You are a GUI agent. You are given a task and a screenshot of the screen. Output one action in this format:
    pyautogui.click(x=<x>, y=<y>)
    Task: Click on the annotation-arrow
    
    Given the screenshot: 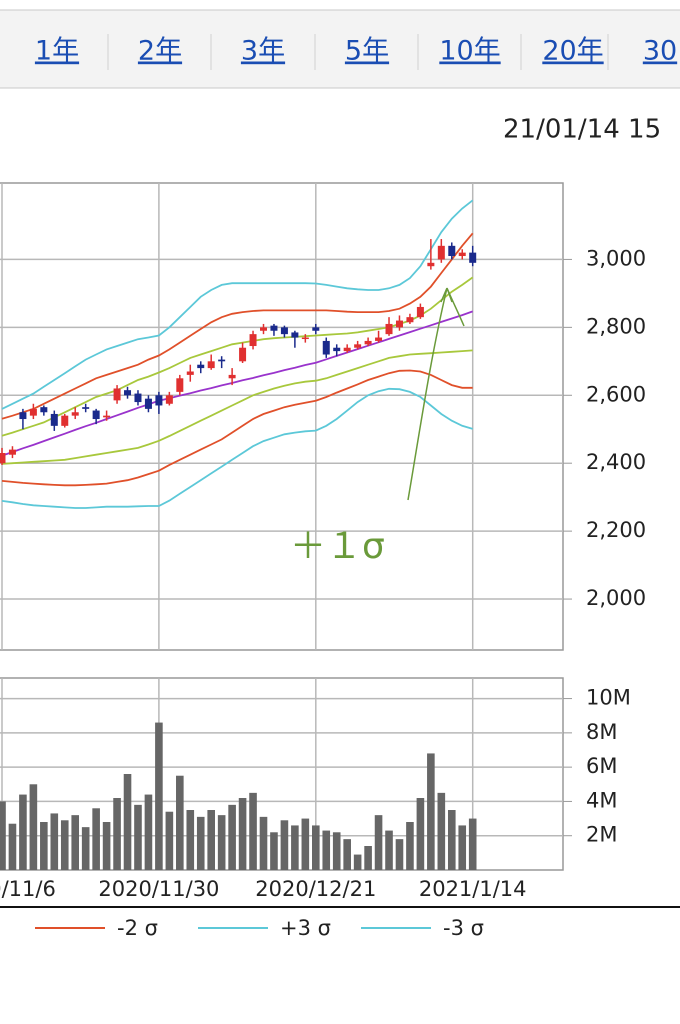 What is the action you would take?
    pyautogui.click(x=436, y=394)
    